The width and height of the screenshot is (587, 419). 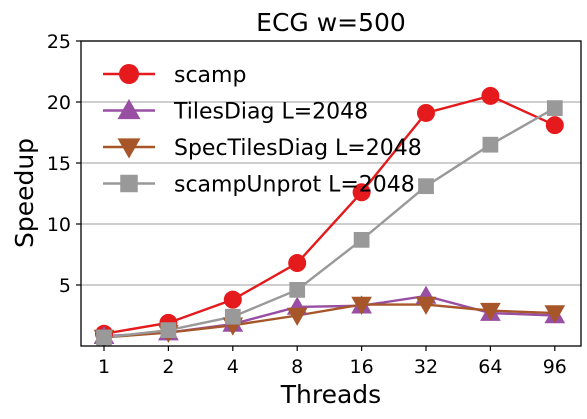 I want to click on y-axis-label: Speedup, so click(x=24, y=193).